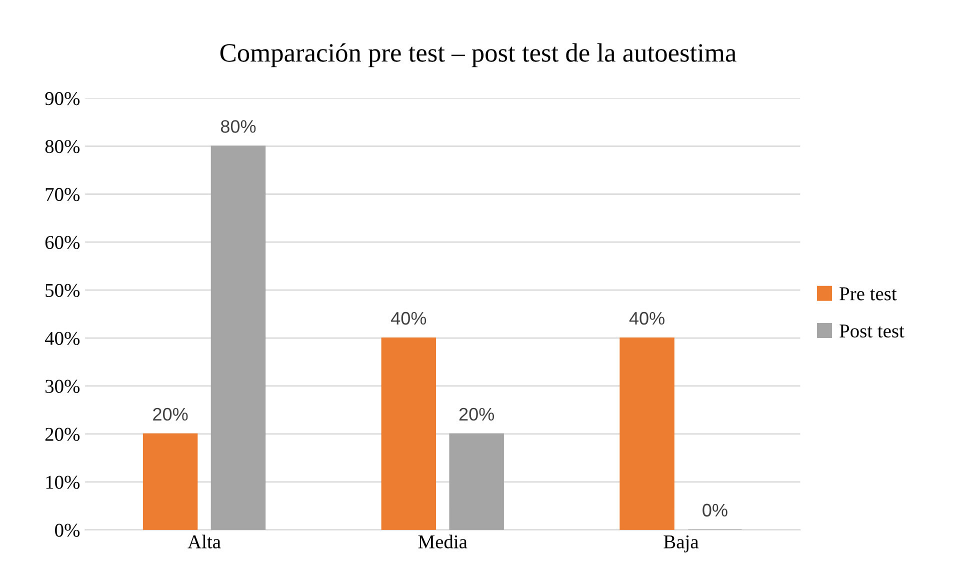 This screenshot has height=581, width=956. What do you see at coordinates (67, 530) in the screenshot?
I see `y-tick-label: 0%` at bounding box center [67, 530].